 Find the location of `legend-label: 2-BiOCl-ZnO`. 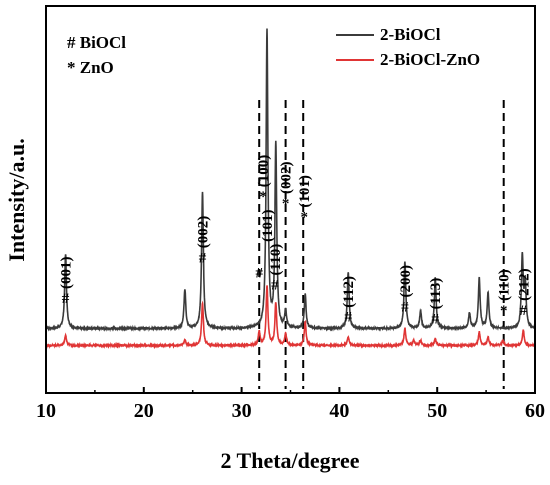

legend-label: 2-BiOCl-ZnO is located at coordinates (430, 59).